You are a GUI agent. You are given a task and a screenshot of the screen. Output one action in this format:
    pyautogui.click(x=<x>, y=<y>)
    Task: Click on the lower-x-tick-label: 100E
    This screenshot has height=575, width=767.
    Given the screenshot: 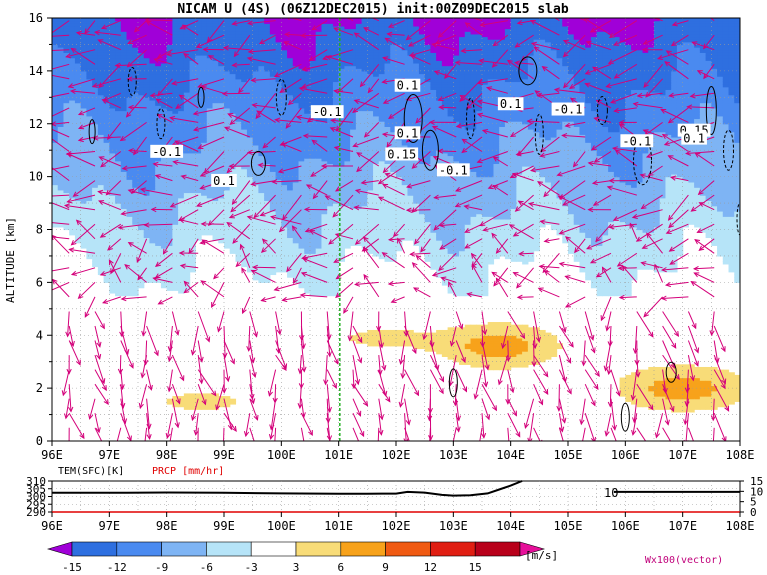 What is the action you would take?
    pyautogui.click(x=281, y=526)
    